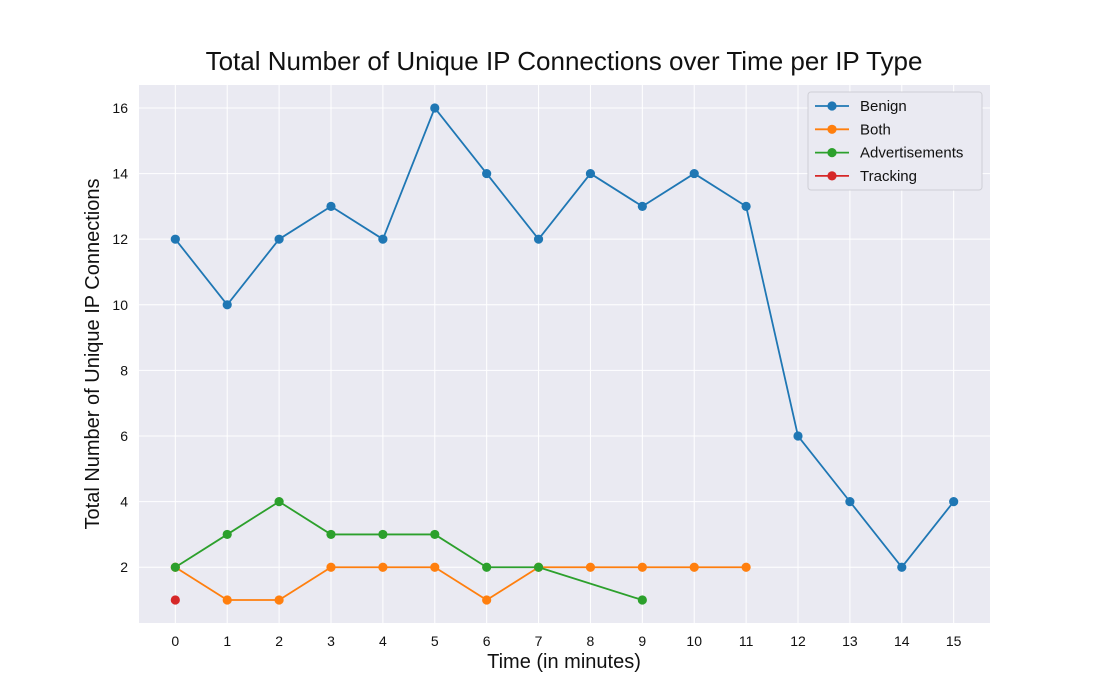 This screenshot has height=700, width=1100. What do you see at coordinates (875, 129) in the screenshot?
I see `legend-label: Both` at bounding box center [875, 129].